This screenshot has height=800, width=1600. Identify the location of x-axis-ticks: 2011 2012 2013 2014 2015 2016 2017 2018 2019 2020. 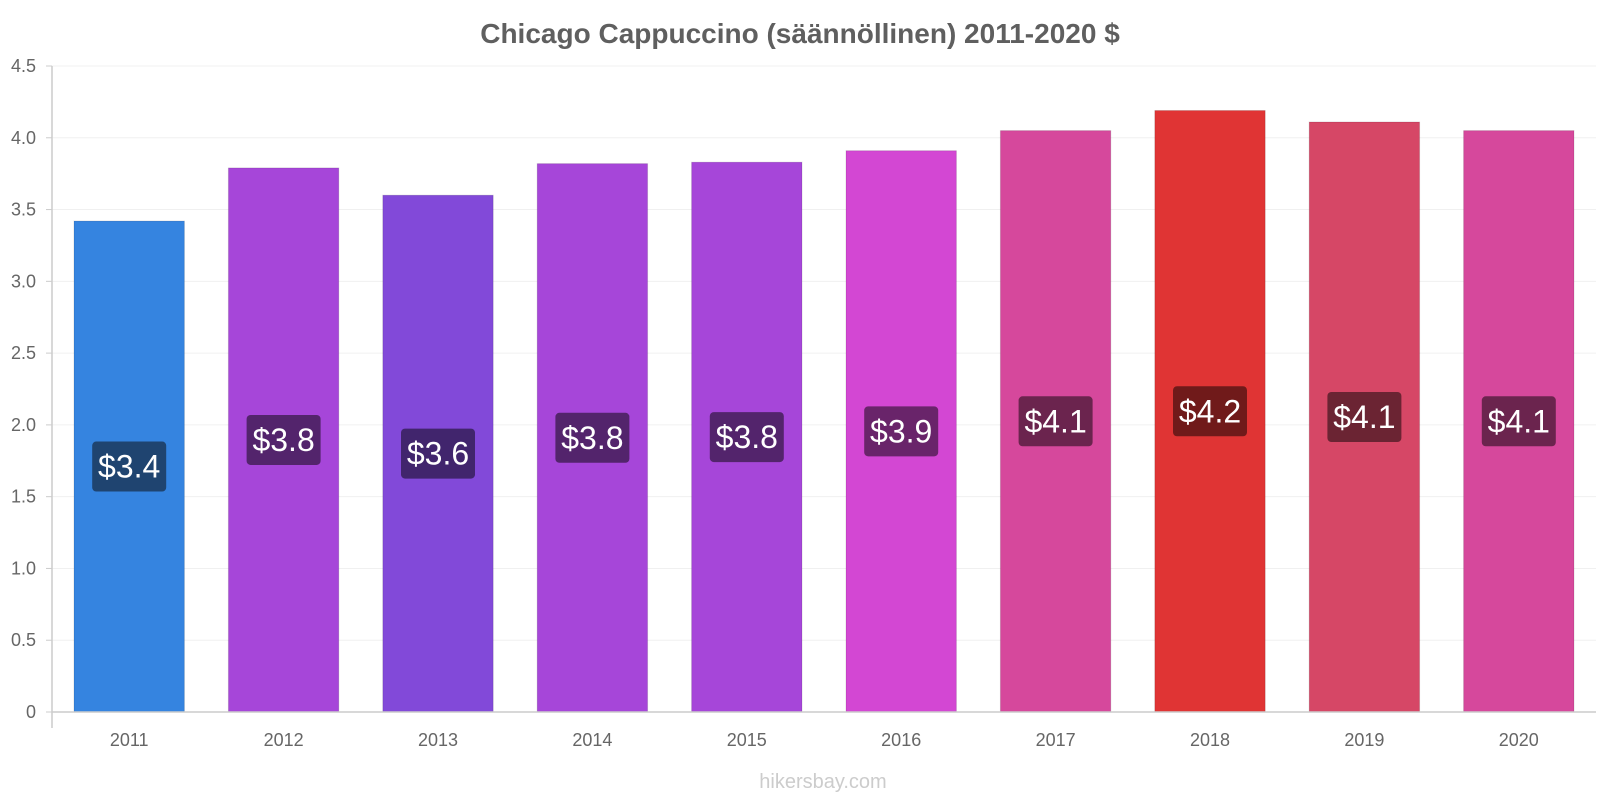
(824, 740).